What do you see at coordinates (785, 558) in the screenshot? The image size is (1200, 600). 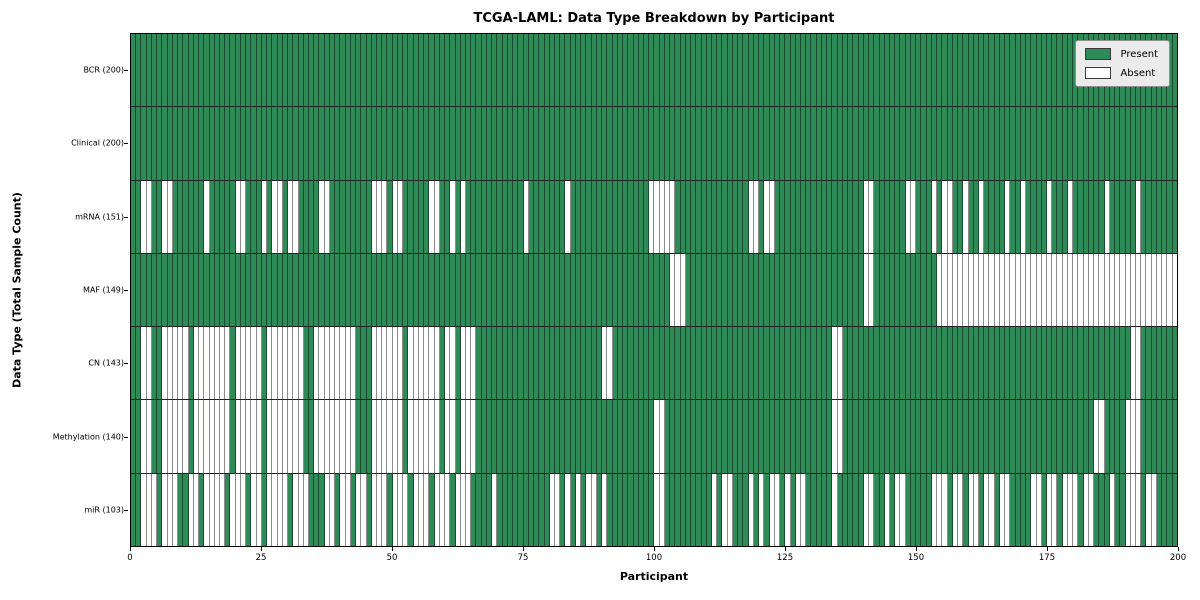 I see `x-tick-label-125: 125` at bounding box center [785, 558].